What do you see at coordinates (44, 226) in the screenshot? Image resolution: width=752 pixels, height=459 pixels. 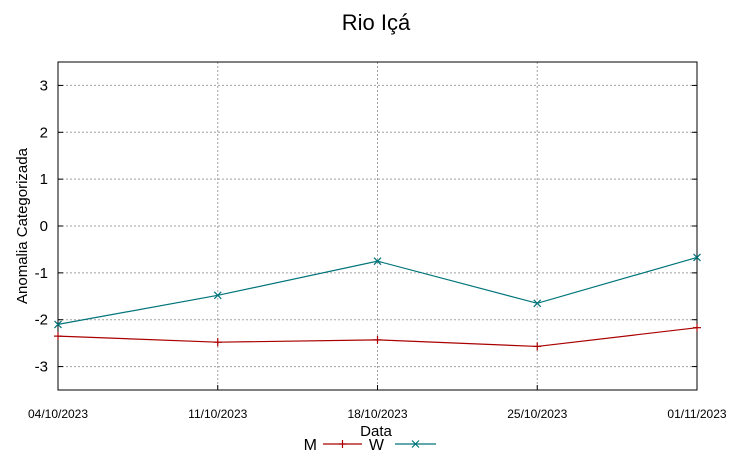 I see `y-tick-label: 0` at bounding box center [44, 226].